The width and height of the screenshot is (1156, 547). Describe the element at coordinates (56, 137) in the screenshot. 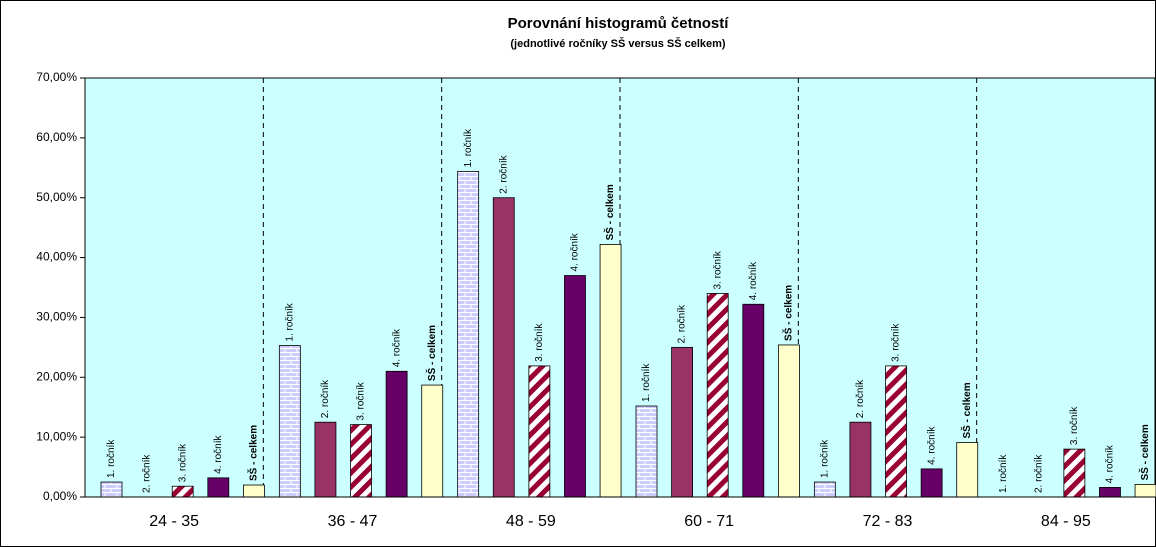

I see `y-tick-label: 60,00%` at that location.